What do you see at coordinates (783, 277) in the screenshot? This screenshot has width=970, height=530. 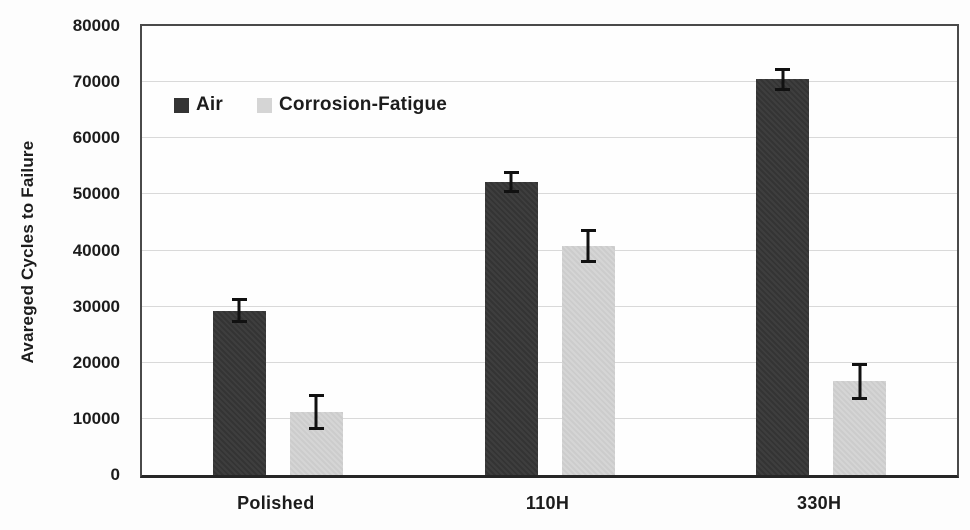 I see `bar-air-330h` at bounding box center [783, 277].